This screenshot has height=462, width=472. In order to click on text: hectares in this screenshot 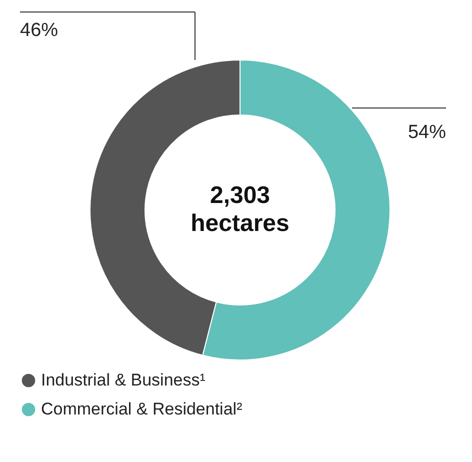, I will do `click(240, 223)`.